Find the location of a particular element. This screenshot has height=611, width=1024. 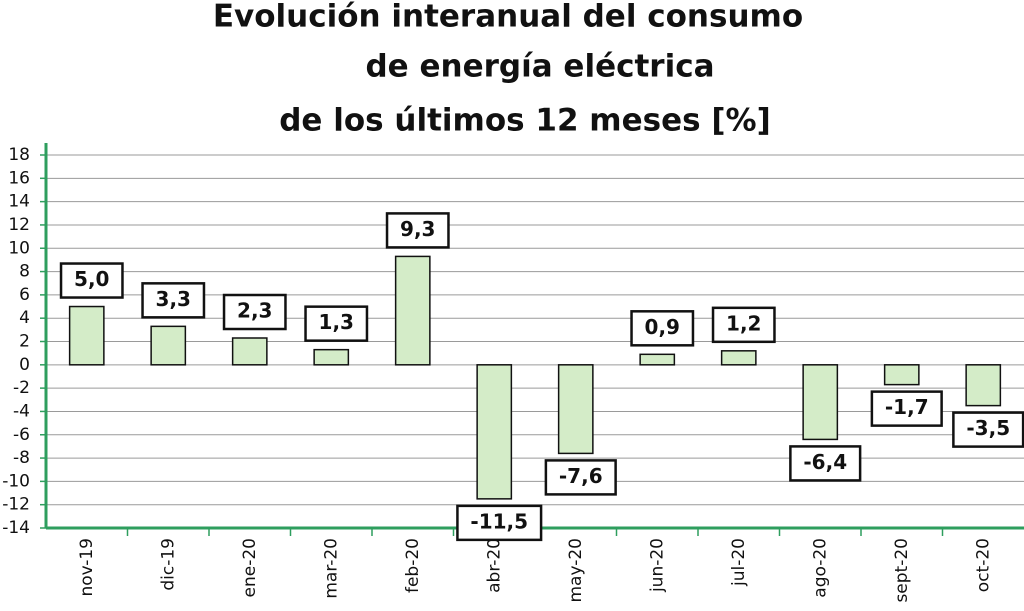

data-label: 0,9 is located at coordinates (662, 327).